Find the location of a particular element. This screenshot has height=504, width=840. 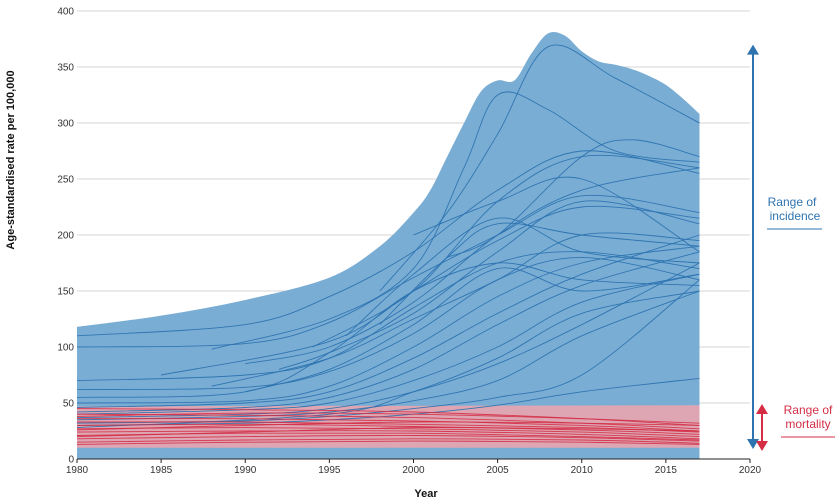

mortality-label-line2: mortality is located at coordinates (807, 424).